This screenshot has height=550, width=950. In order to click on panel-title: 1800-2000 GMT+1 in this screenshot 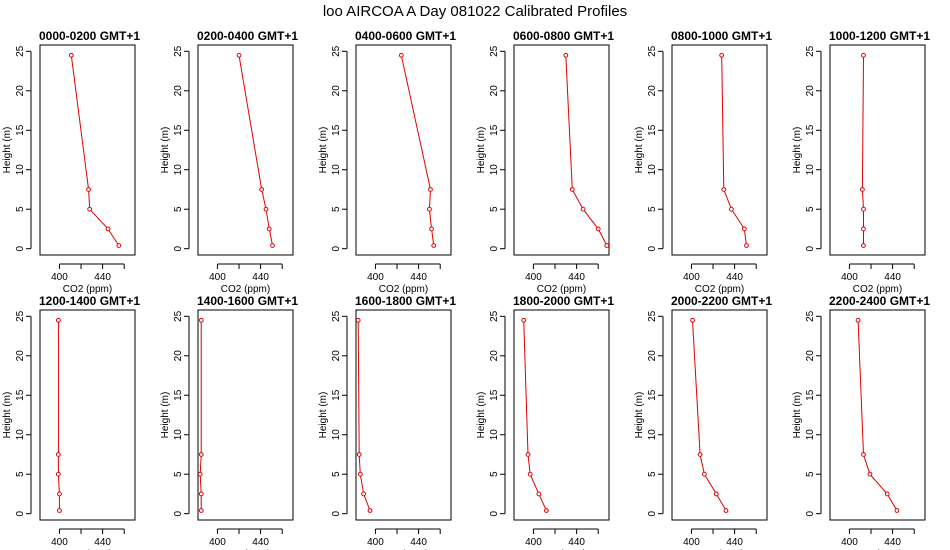, I will do `click(563, 301)`.